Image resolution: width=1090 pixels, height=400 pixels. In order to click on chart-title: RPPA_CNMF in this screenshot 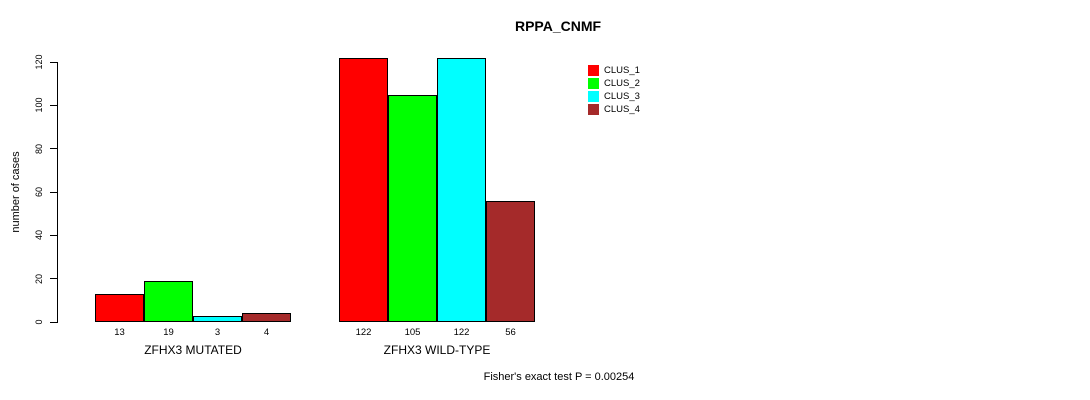, I will do `click(558, 26)`.